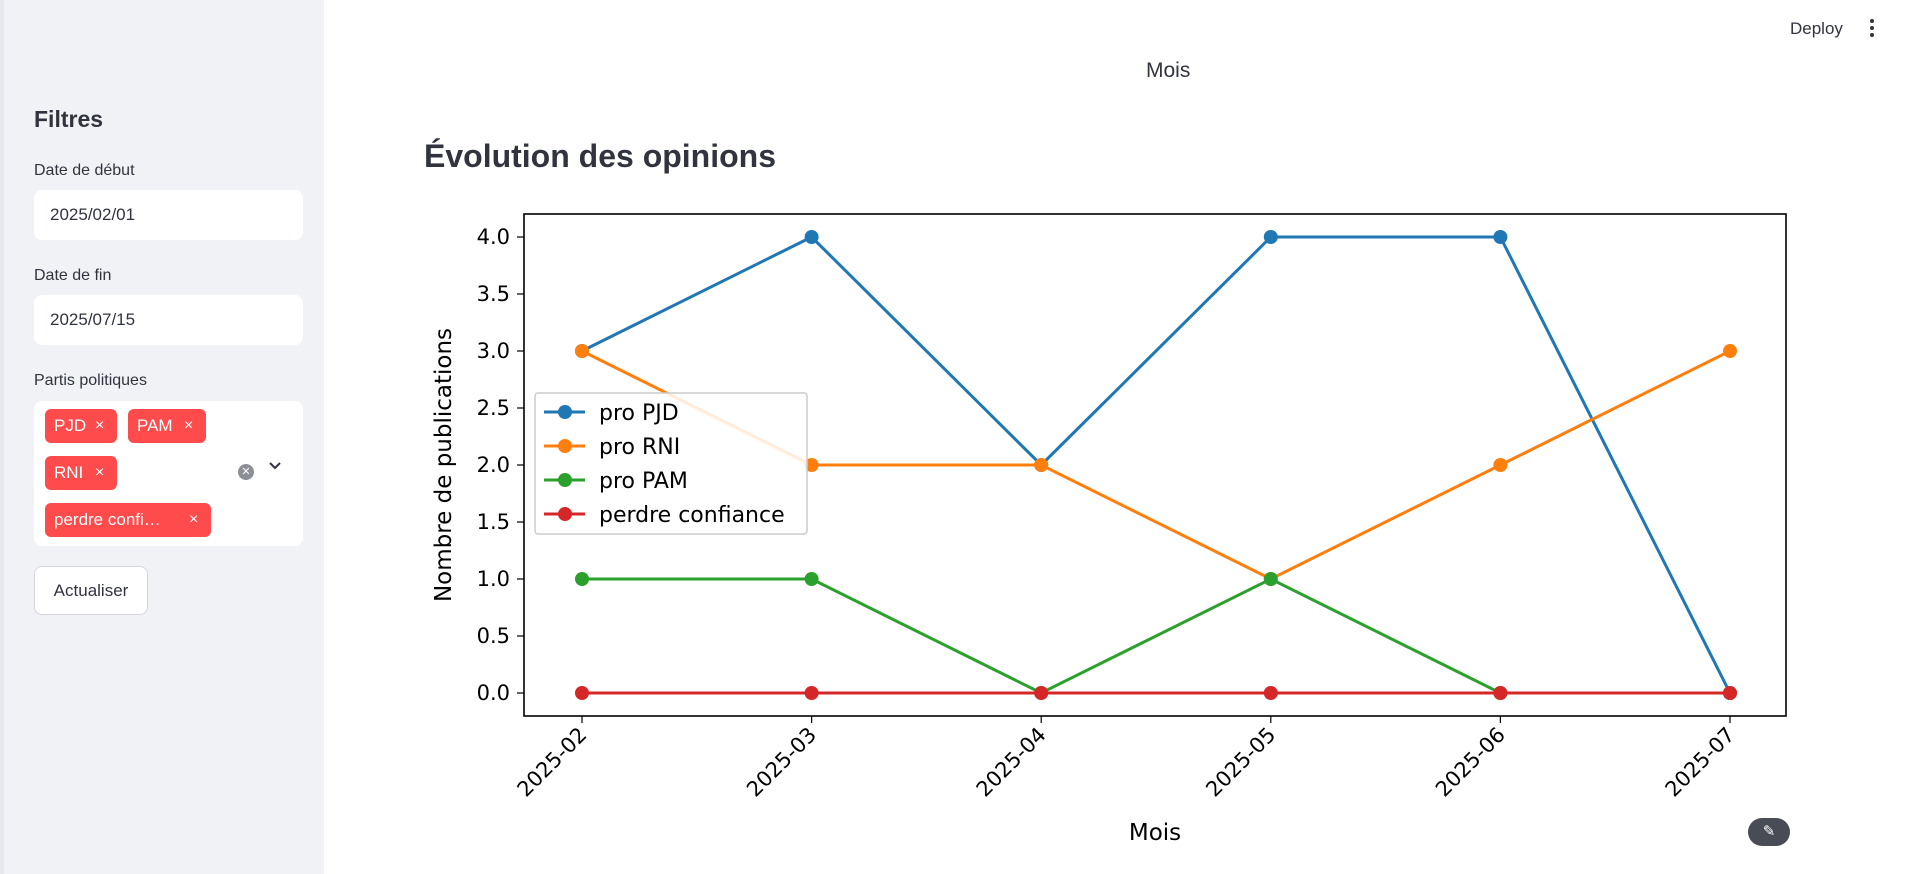 The width and height of the screenshot is (1913, 874). What do you see at coordinates (493, 522) in the screenshot?
I see `y-tick-label: 1.5` at bounding box center [493, 522].